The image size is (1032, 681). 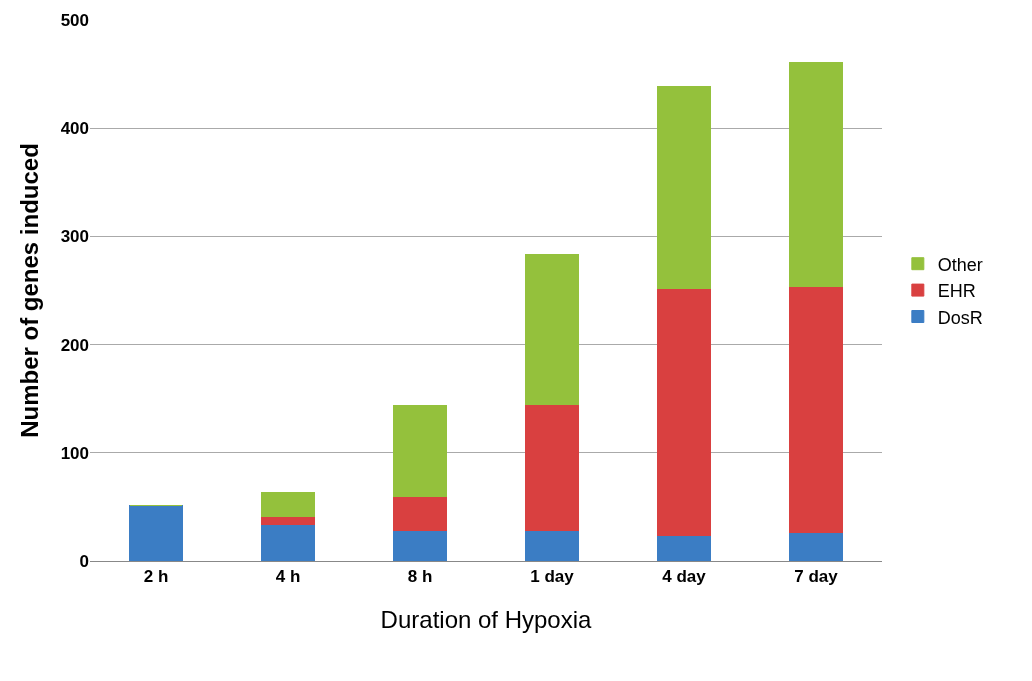 I want to click on y-tick-label: 100, so click(x=74, y=453).